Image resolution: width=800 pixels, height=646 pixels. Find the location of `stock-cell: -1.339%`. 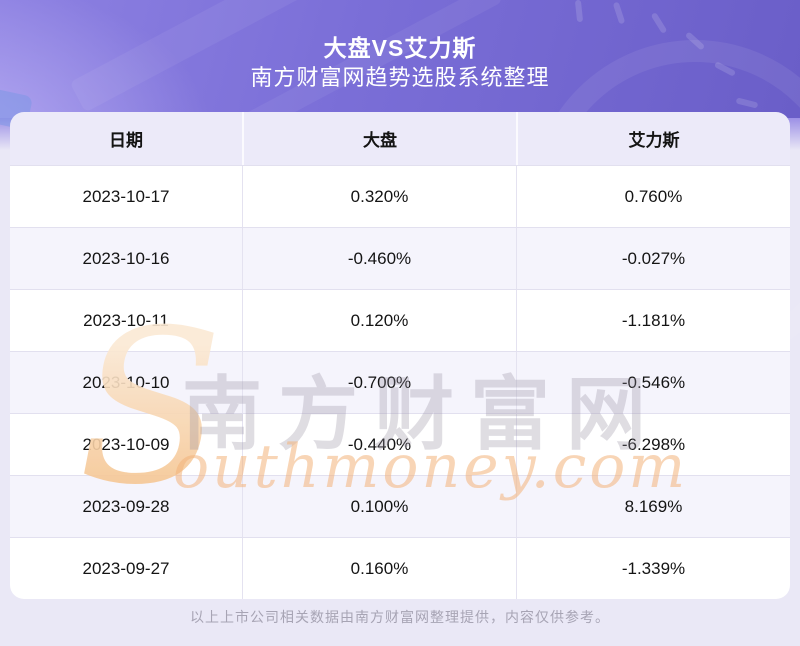

stock-cell: -1.339% is located at coordinates (653, 568).